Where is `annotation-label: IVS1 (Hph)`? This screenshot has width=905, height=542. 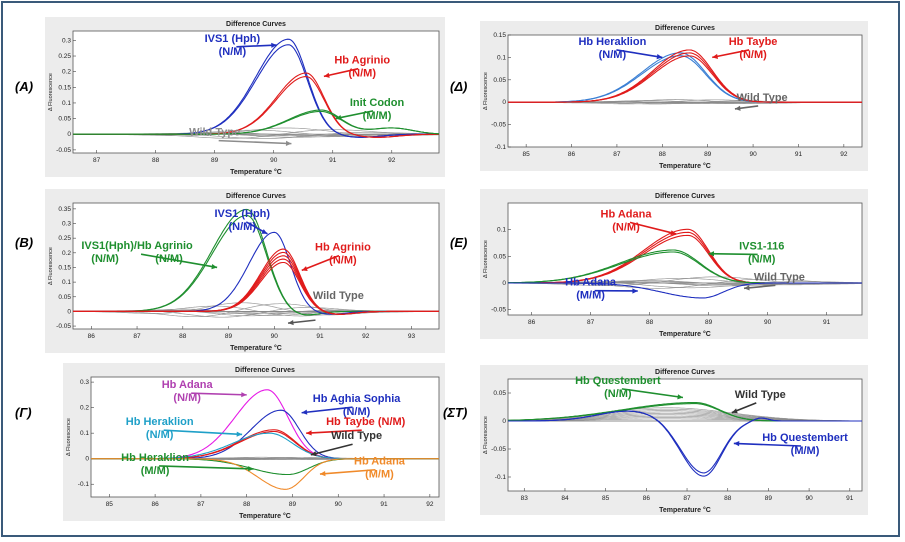 annotation-label: IVS1 (Hph) is located at coordinates (233, 39).